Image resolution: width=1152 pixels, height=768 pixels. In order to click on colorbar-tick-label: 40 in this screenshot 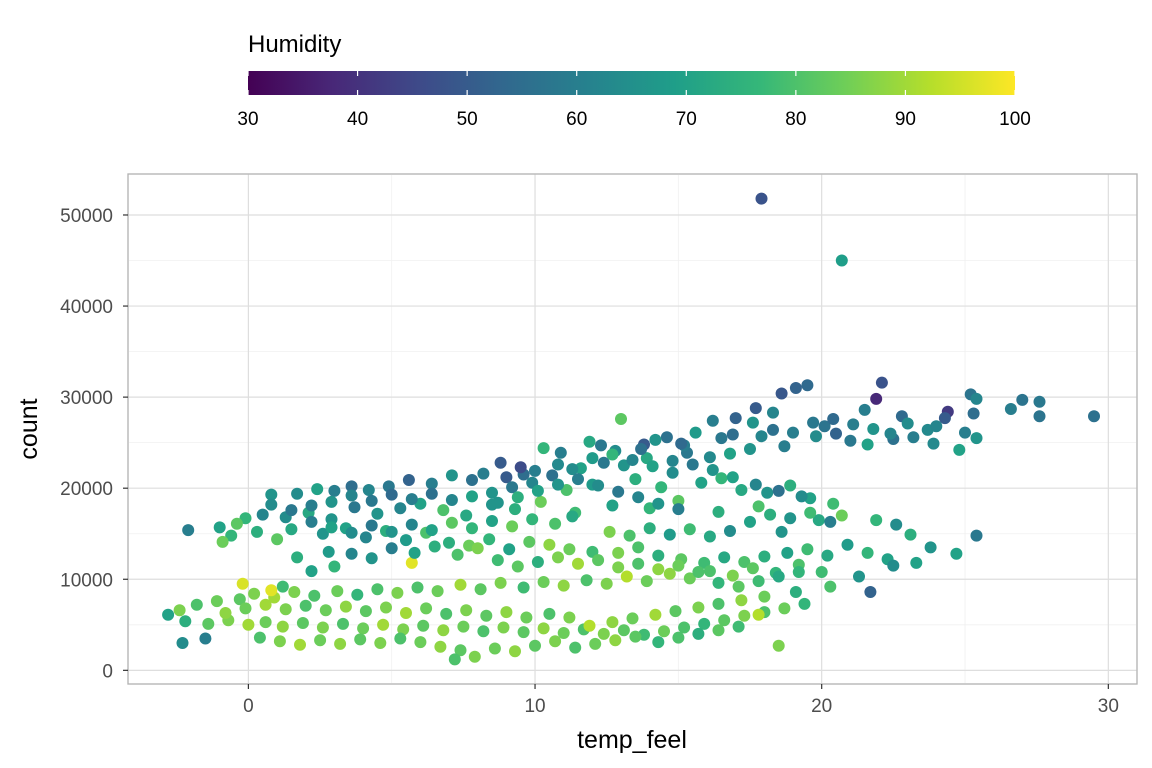, I will do `click(357, 119)`.